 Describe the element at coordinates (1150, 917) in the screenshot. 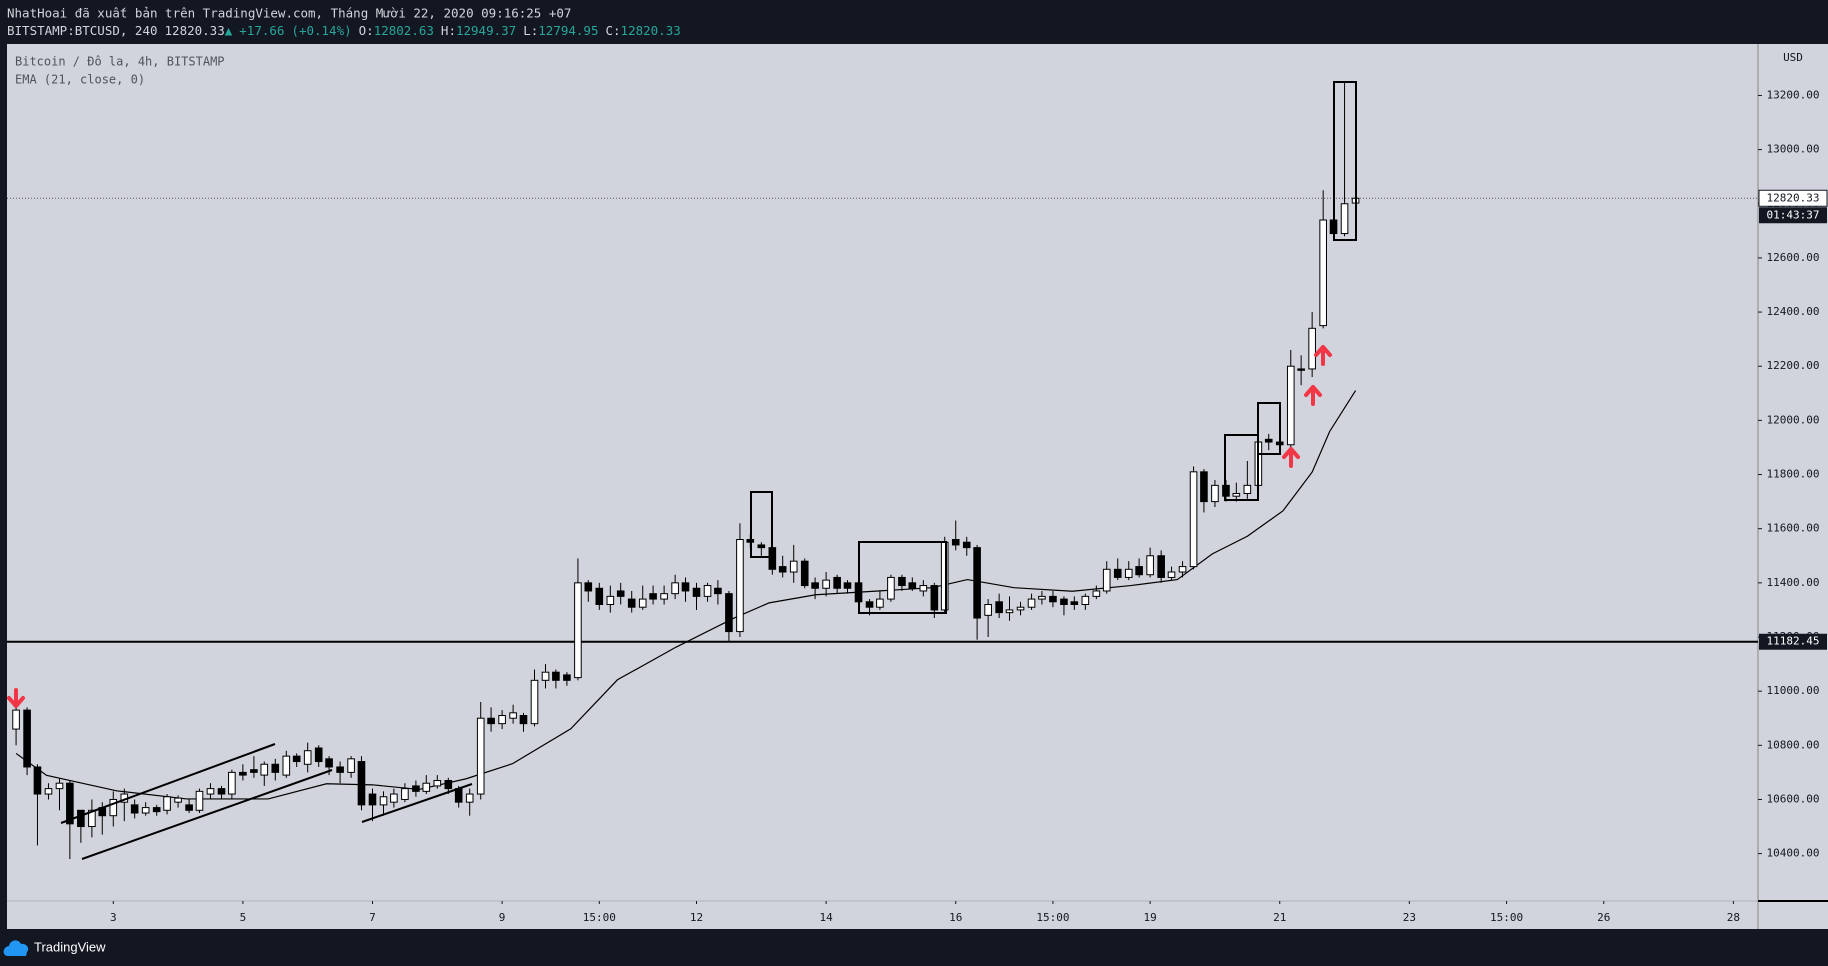

I see `x-tick-label: 19` at that location.